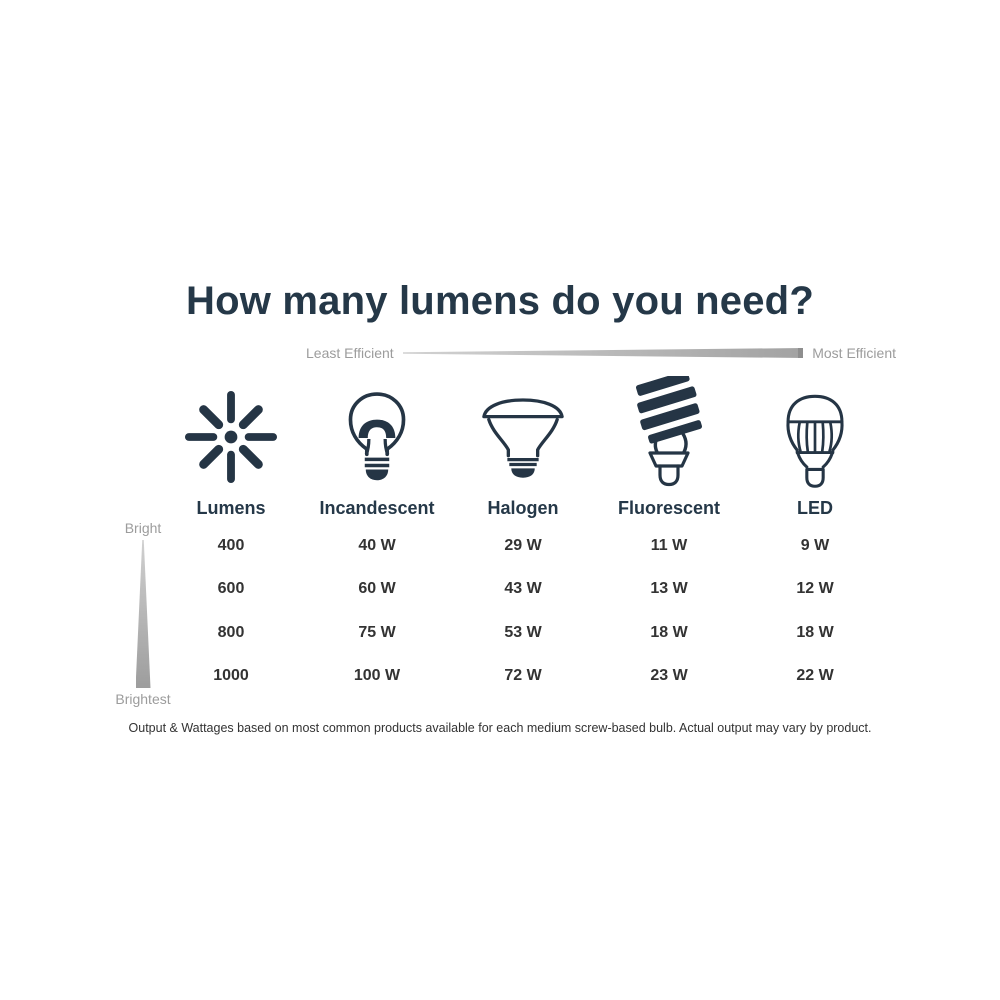 The height and width of the screenshot is (1000, 1000). I want to click on table-cell: 72 W, so click(523, 676).